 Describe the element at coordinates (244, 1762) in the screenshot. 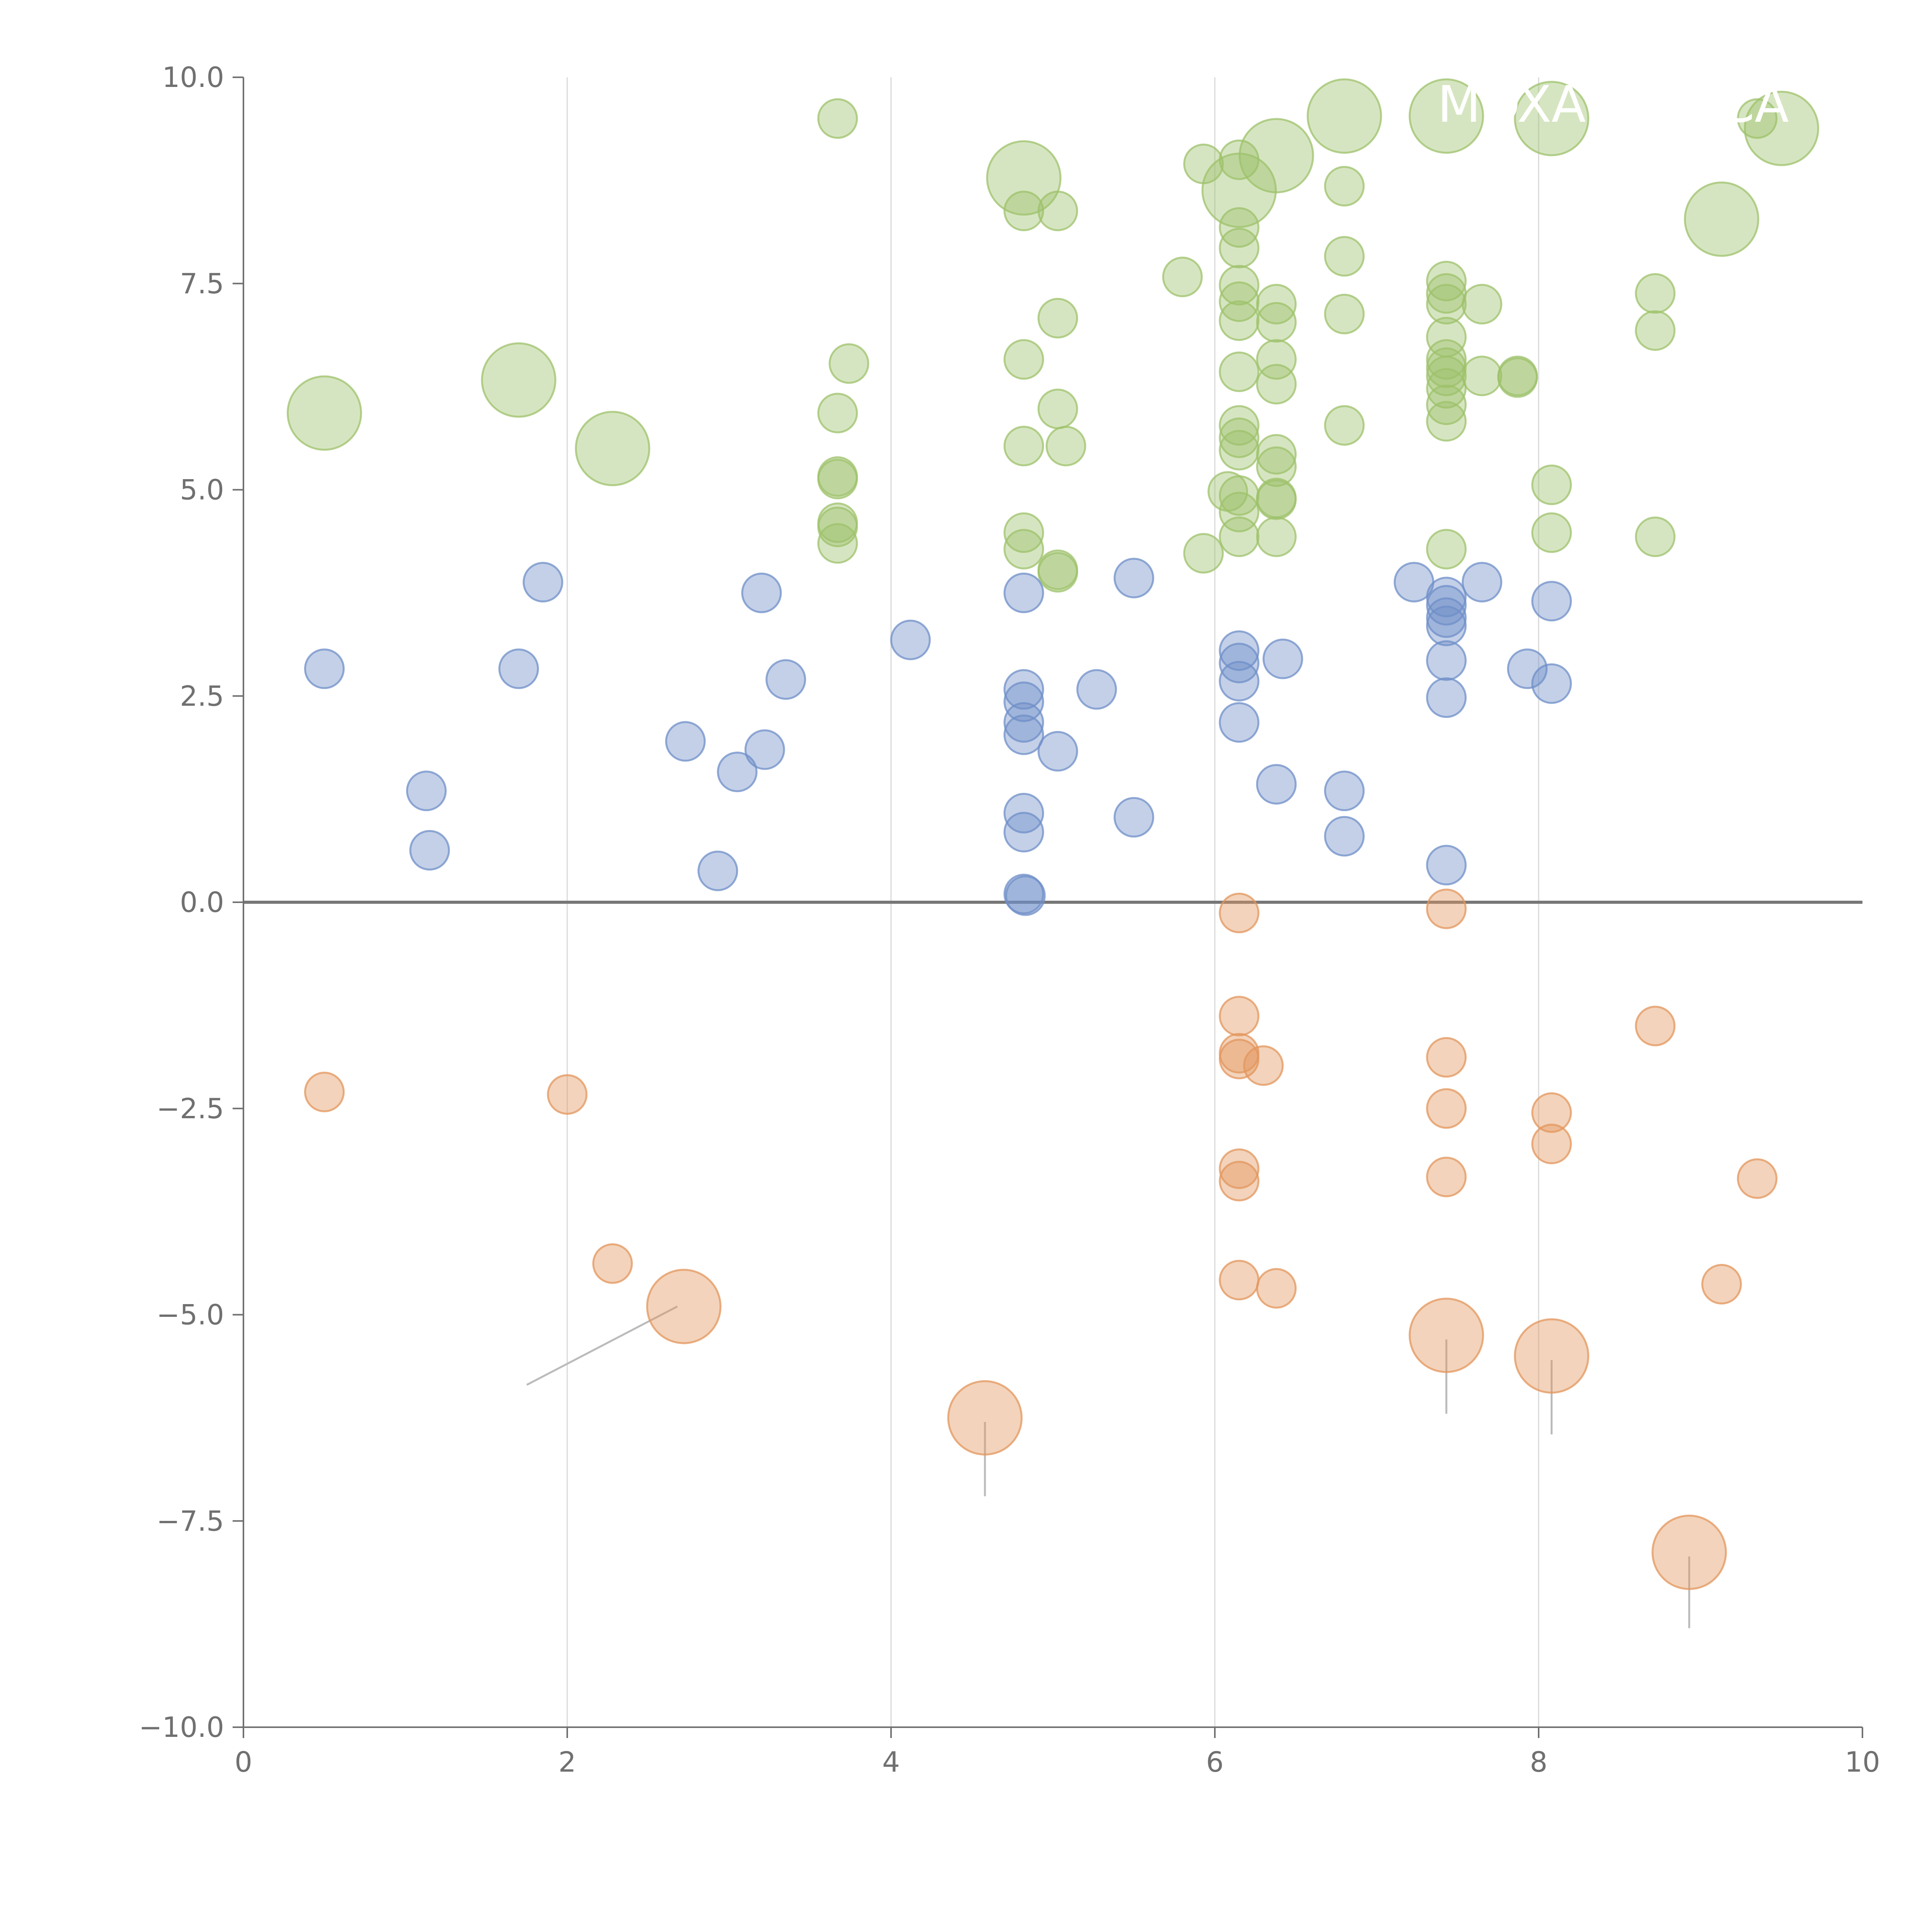

I see `x-tick-label: 0` at that location.